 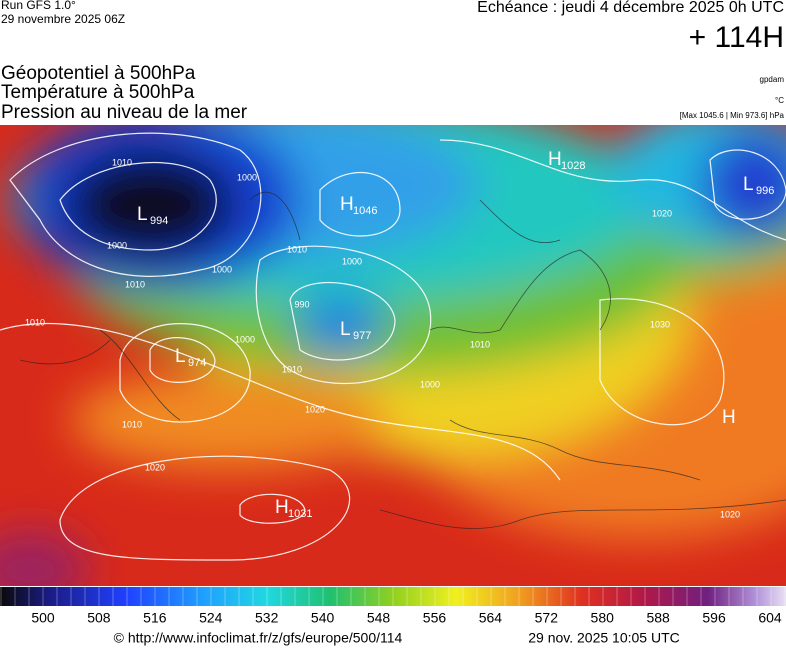 What do you see at coordinates (159, 221) in the screenshot?
I see `center-value: 994` at bounding box center [159, 221].